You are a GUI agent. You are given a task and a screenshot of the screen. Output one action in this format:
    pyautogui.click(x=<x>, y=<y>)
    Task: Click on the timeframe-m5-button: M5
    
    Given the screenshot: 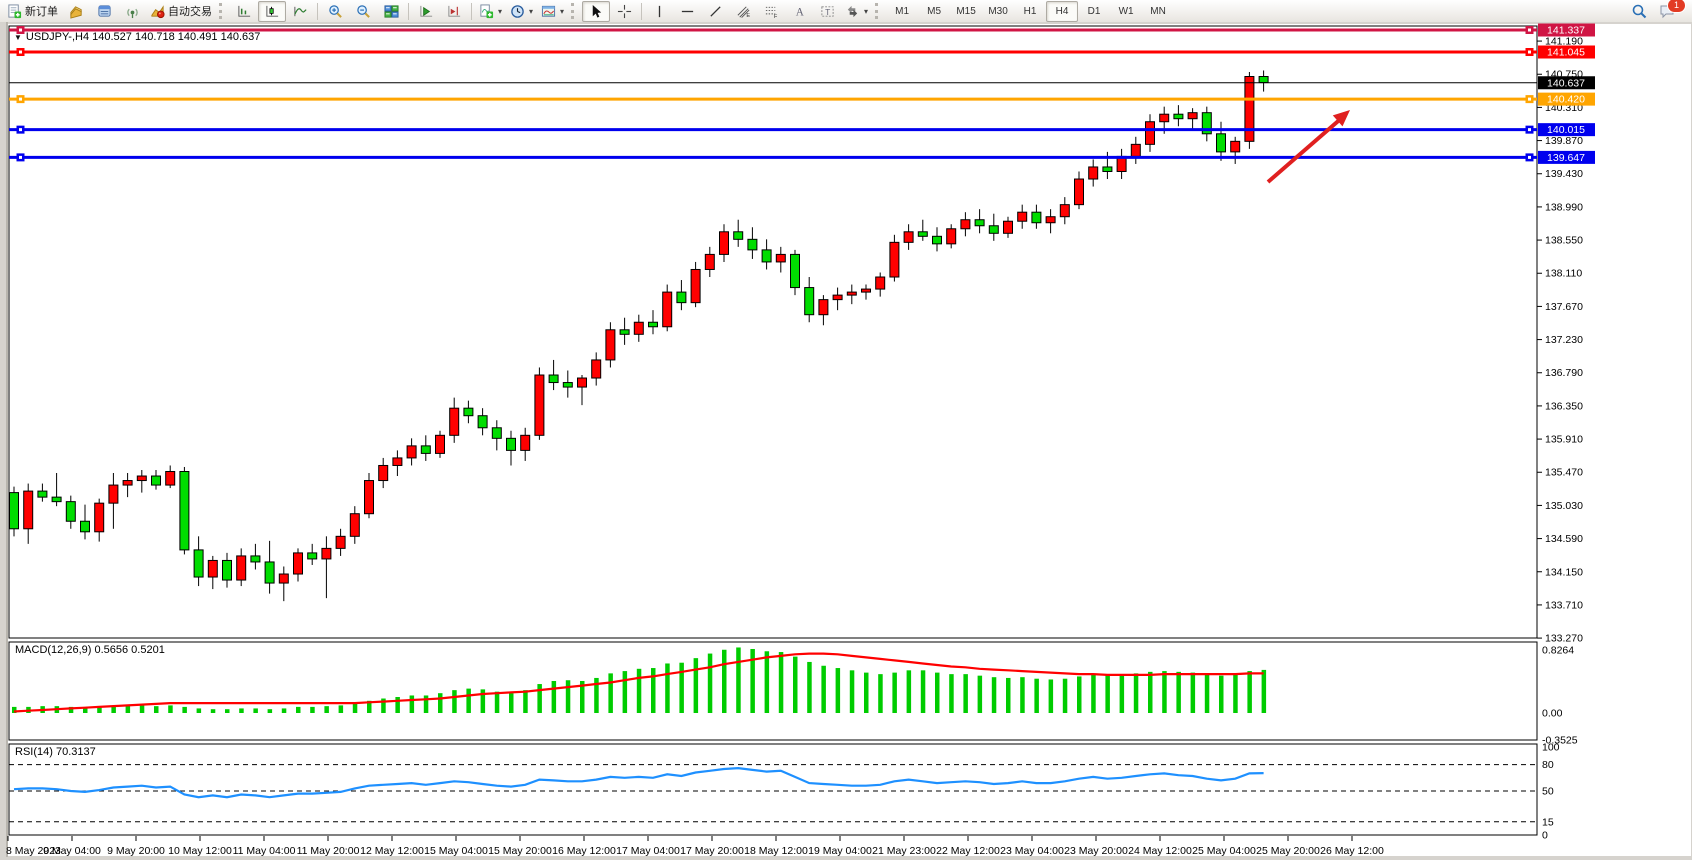 What is the action you would take?
    pyautogui.click(x=934, y=11)
    